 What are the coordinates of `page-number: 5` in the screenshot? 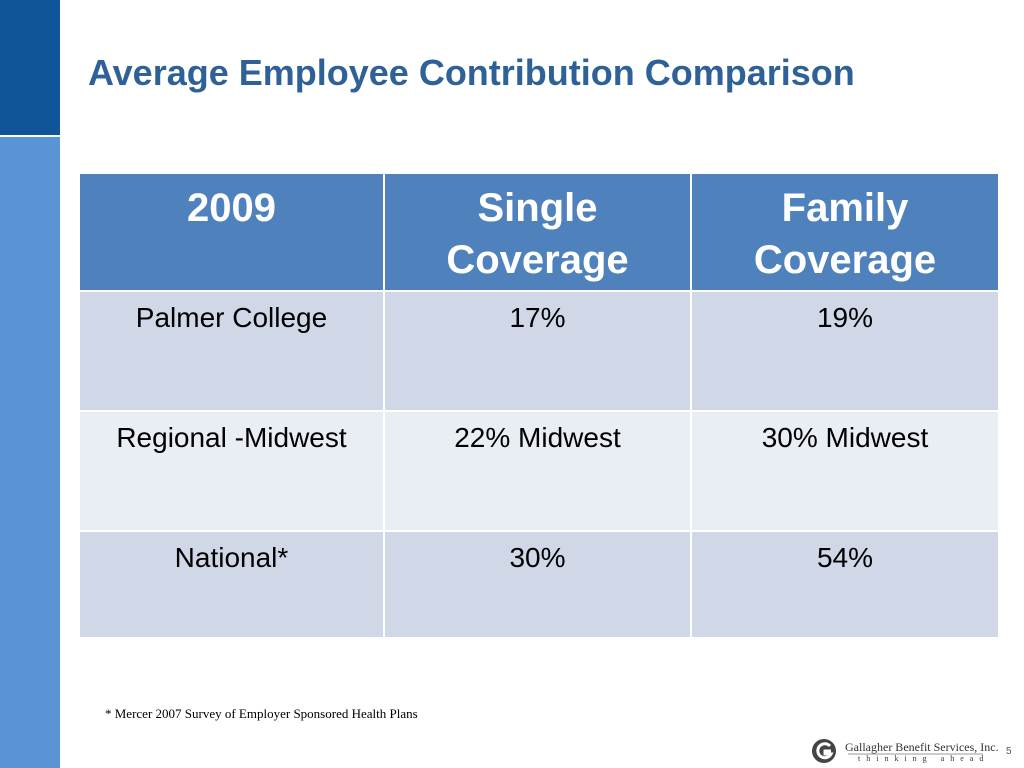 It's located at (1009, 751).